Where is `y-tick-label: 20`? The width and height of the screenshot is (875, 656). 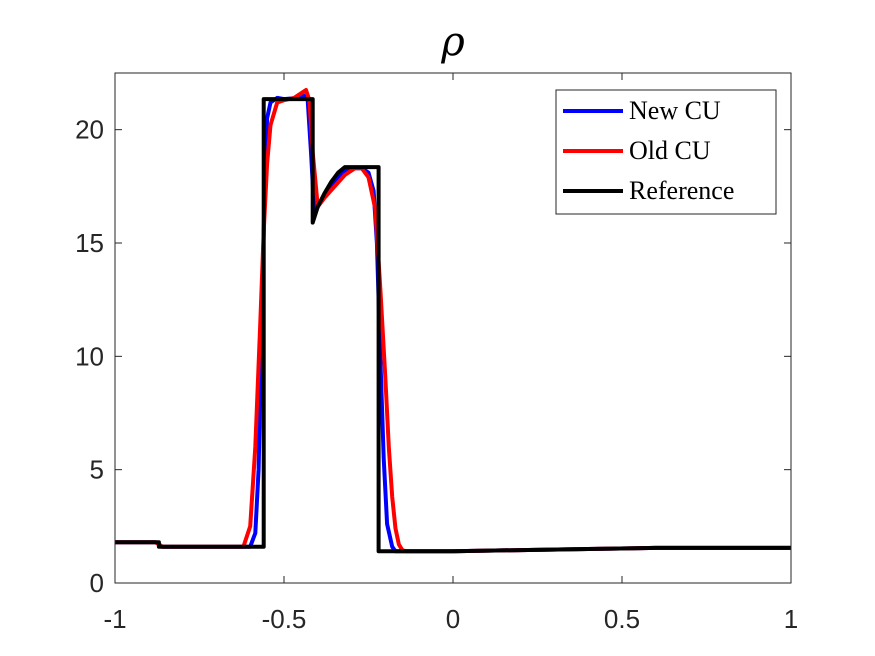 y-tick-label: 20 is located at coordinates (89, 130).